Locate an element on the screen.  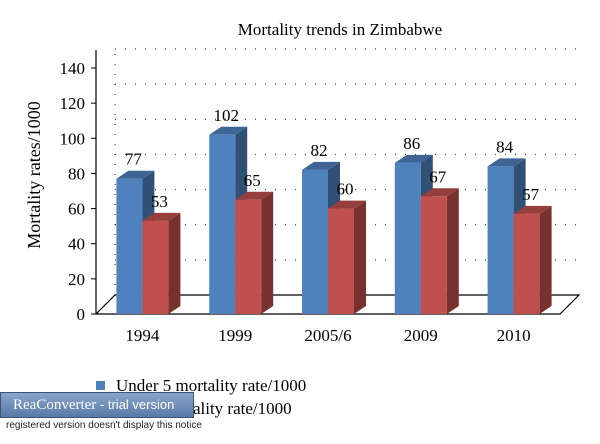
y-axis-label: Mortality rates/1000 is located at coordinates (34, 174).